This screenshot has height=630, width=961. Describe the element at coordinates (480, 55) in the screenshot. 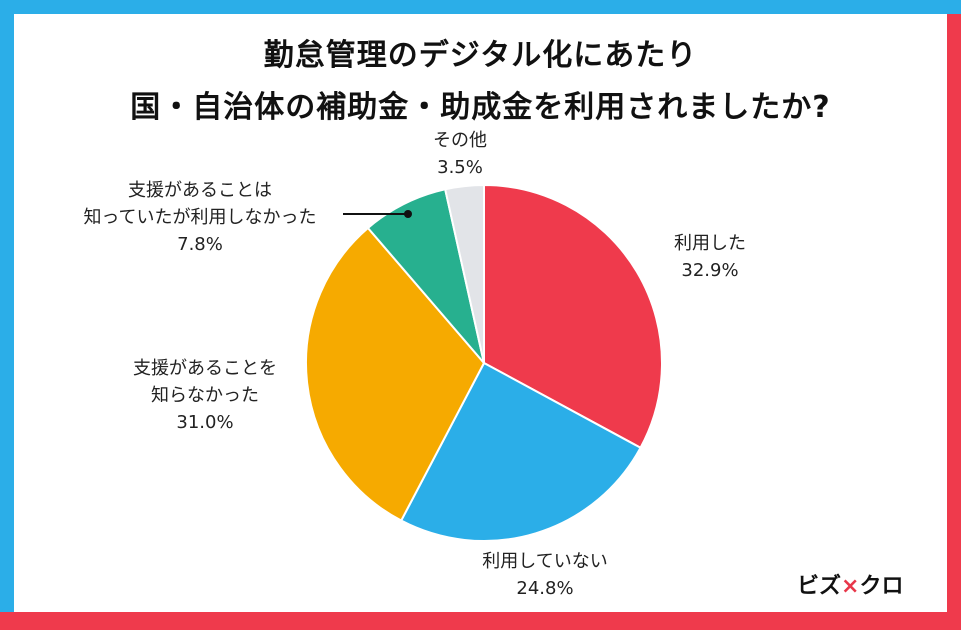

I see `chart-title-line-1: 勤怠管理のデジタル化にあたり` at that location.